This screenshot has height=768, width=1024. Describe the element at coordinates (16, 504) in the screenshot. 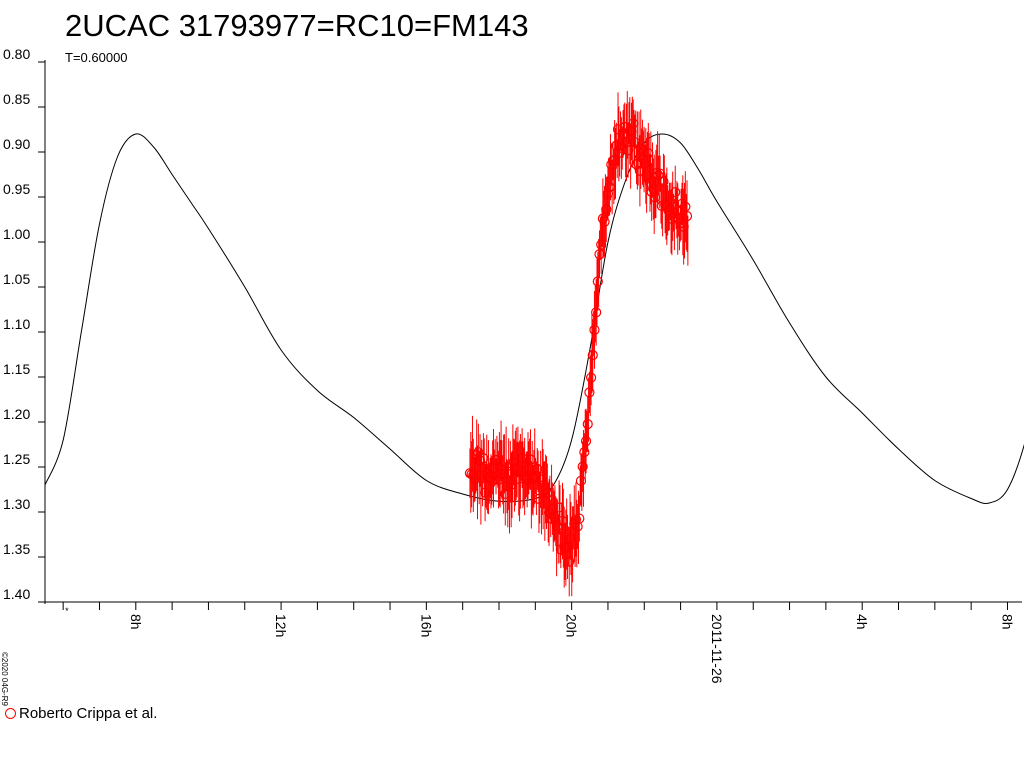

I see `y-tick-label: 1.30` at that location.